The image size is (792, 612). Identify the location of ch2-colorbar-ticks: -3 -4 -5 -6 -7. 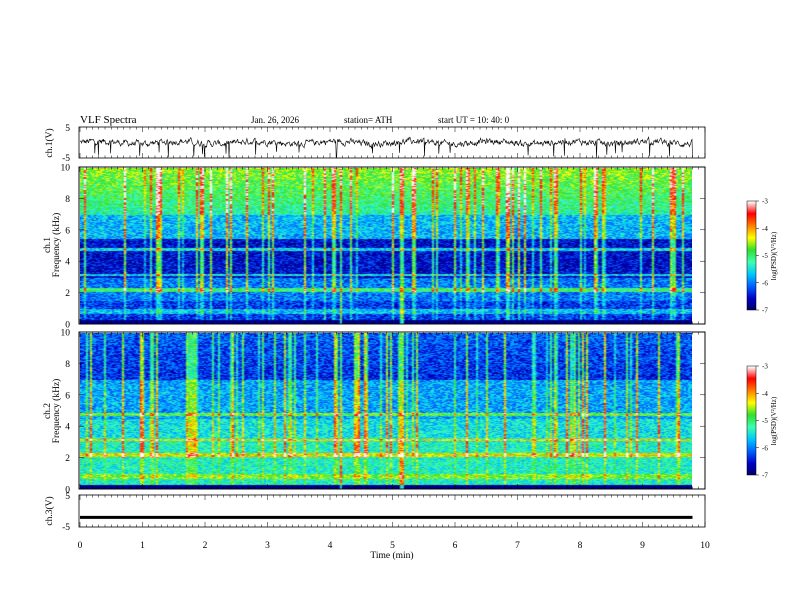
(762, 421).